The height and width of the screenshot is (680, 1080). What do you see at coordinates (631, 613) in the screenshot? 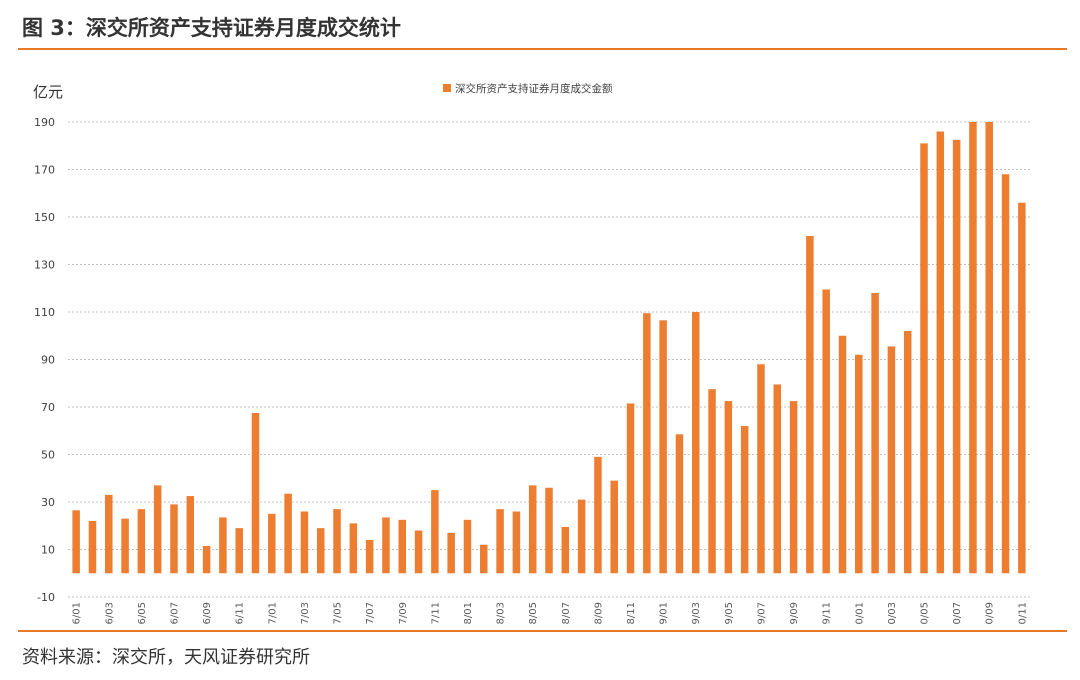
I see `x-tick-label: 18/11` at bounding box center [631, 613].